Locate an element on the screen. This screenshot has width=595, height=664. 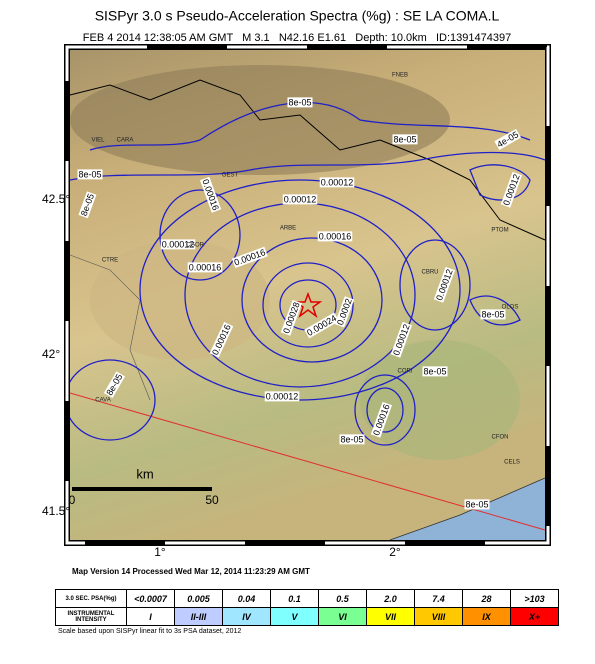
place-label: GEST is located at coordinates (230, 176).